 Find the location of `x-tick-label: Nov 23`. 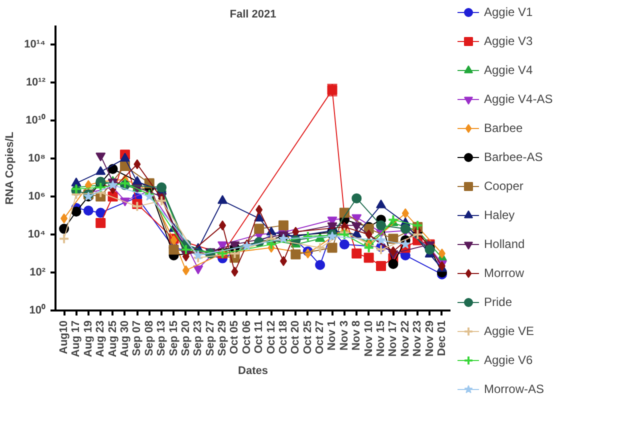

x-tick-label: Nov 23 is located at coordinates (418, 338).